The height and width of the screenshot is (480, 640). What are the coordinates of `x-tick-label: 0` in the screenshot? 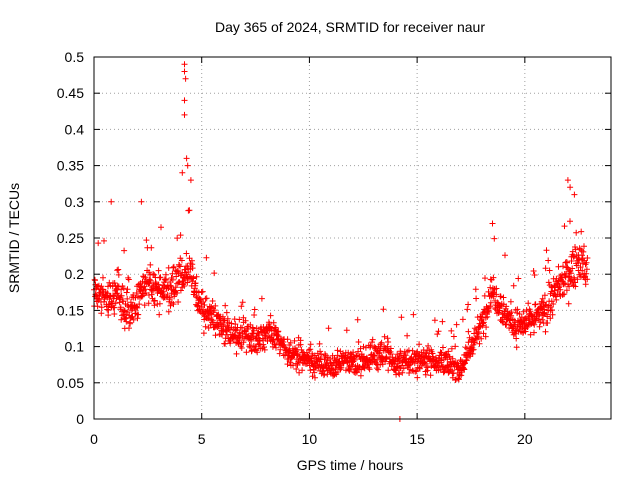 It's located at (94, 439).